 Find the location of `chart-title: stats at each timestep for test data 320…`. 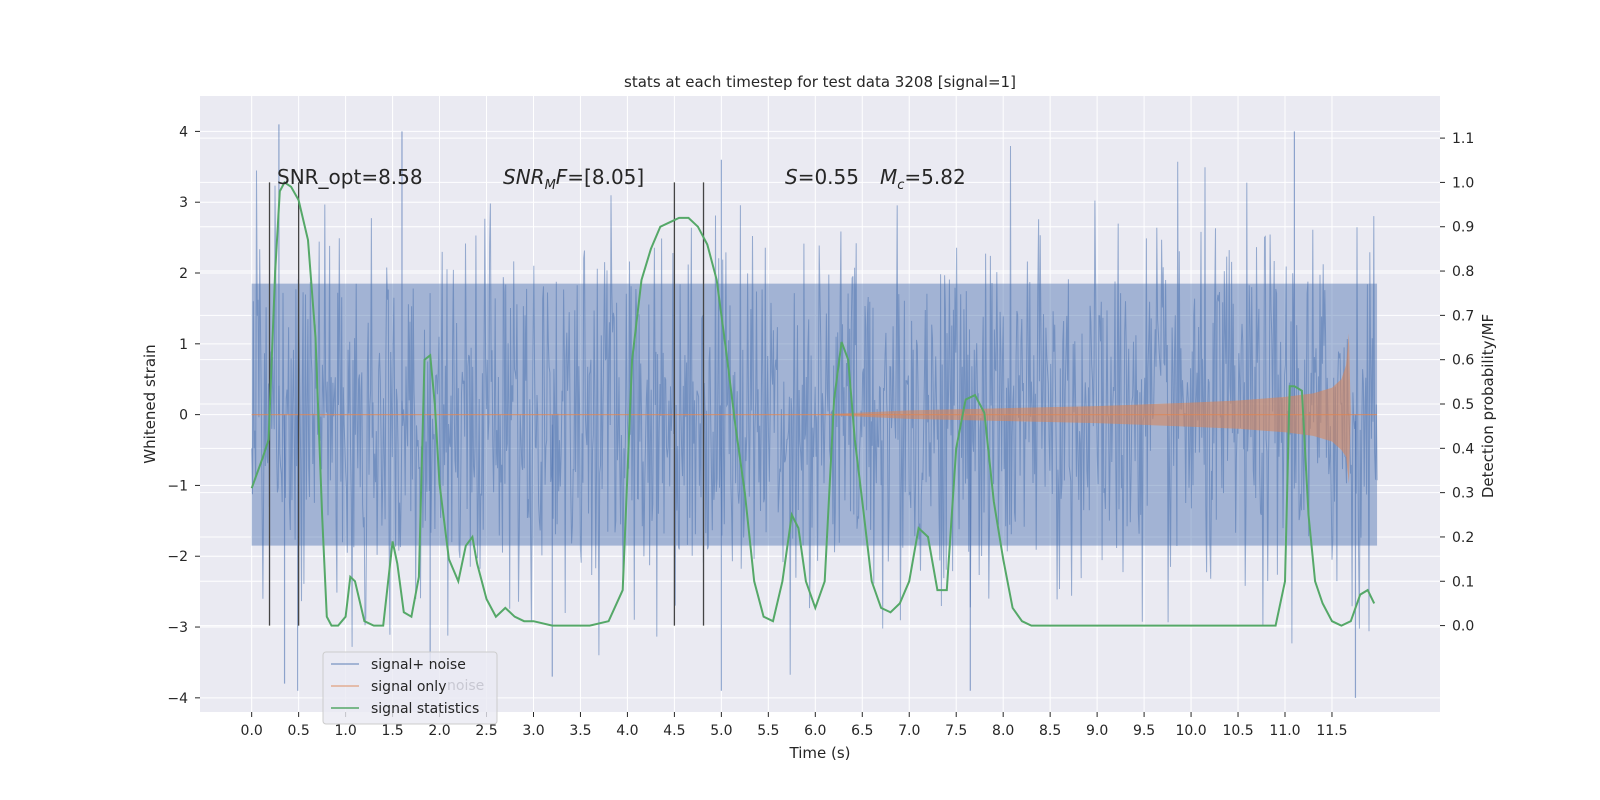

chart-title: stats at each timestep for test data 320… is located at coordinates (820, 82).